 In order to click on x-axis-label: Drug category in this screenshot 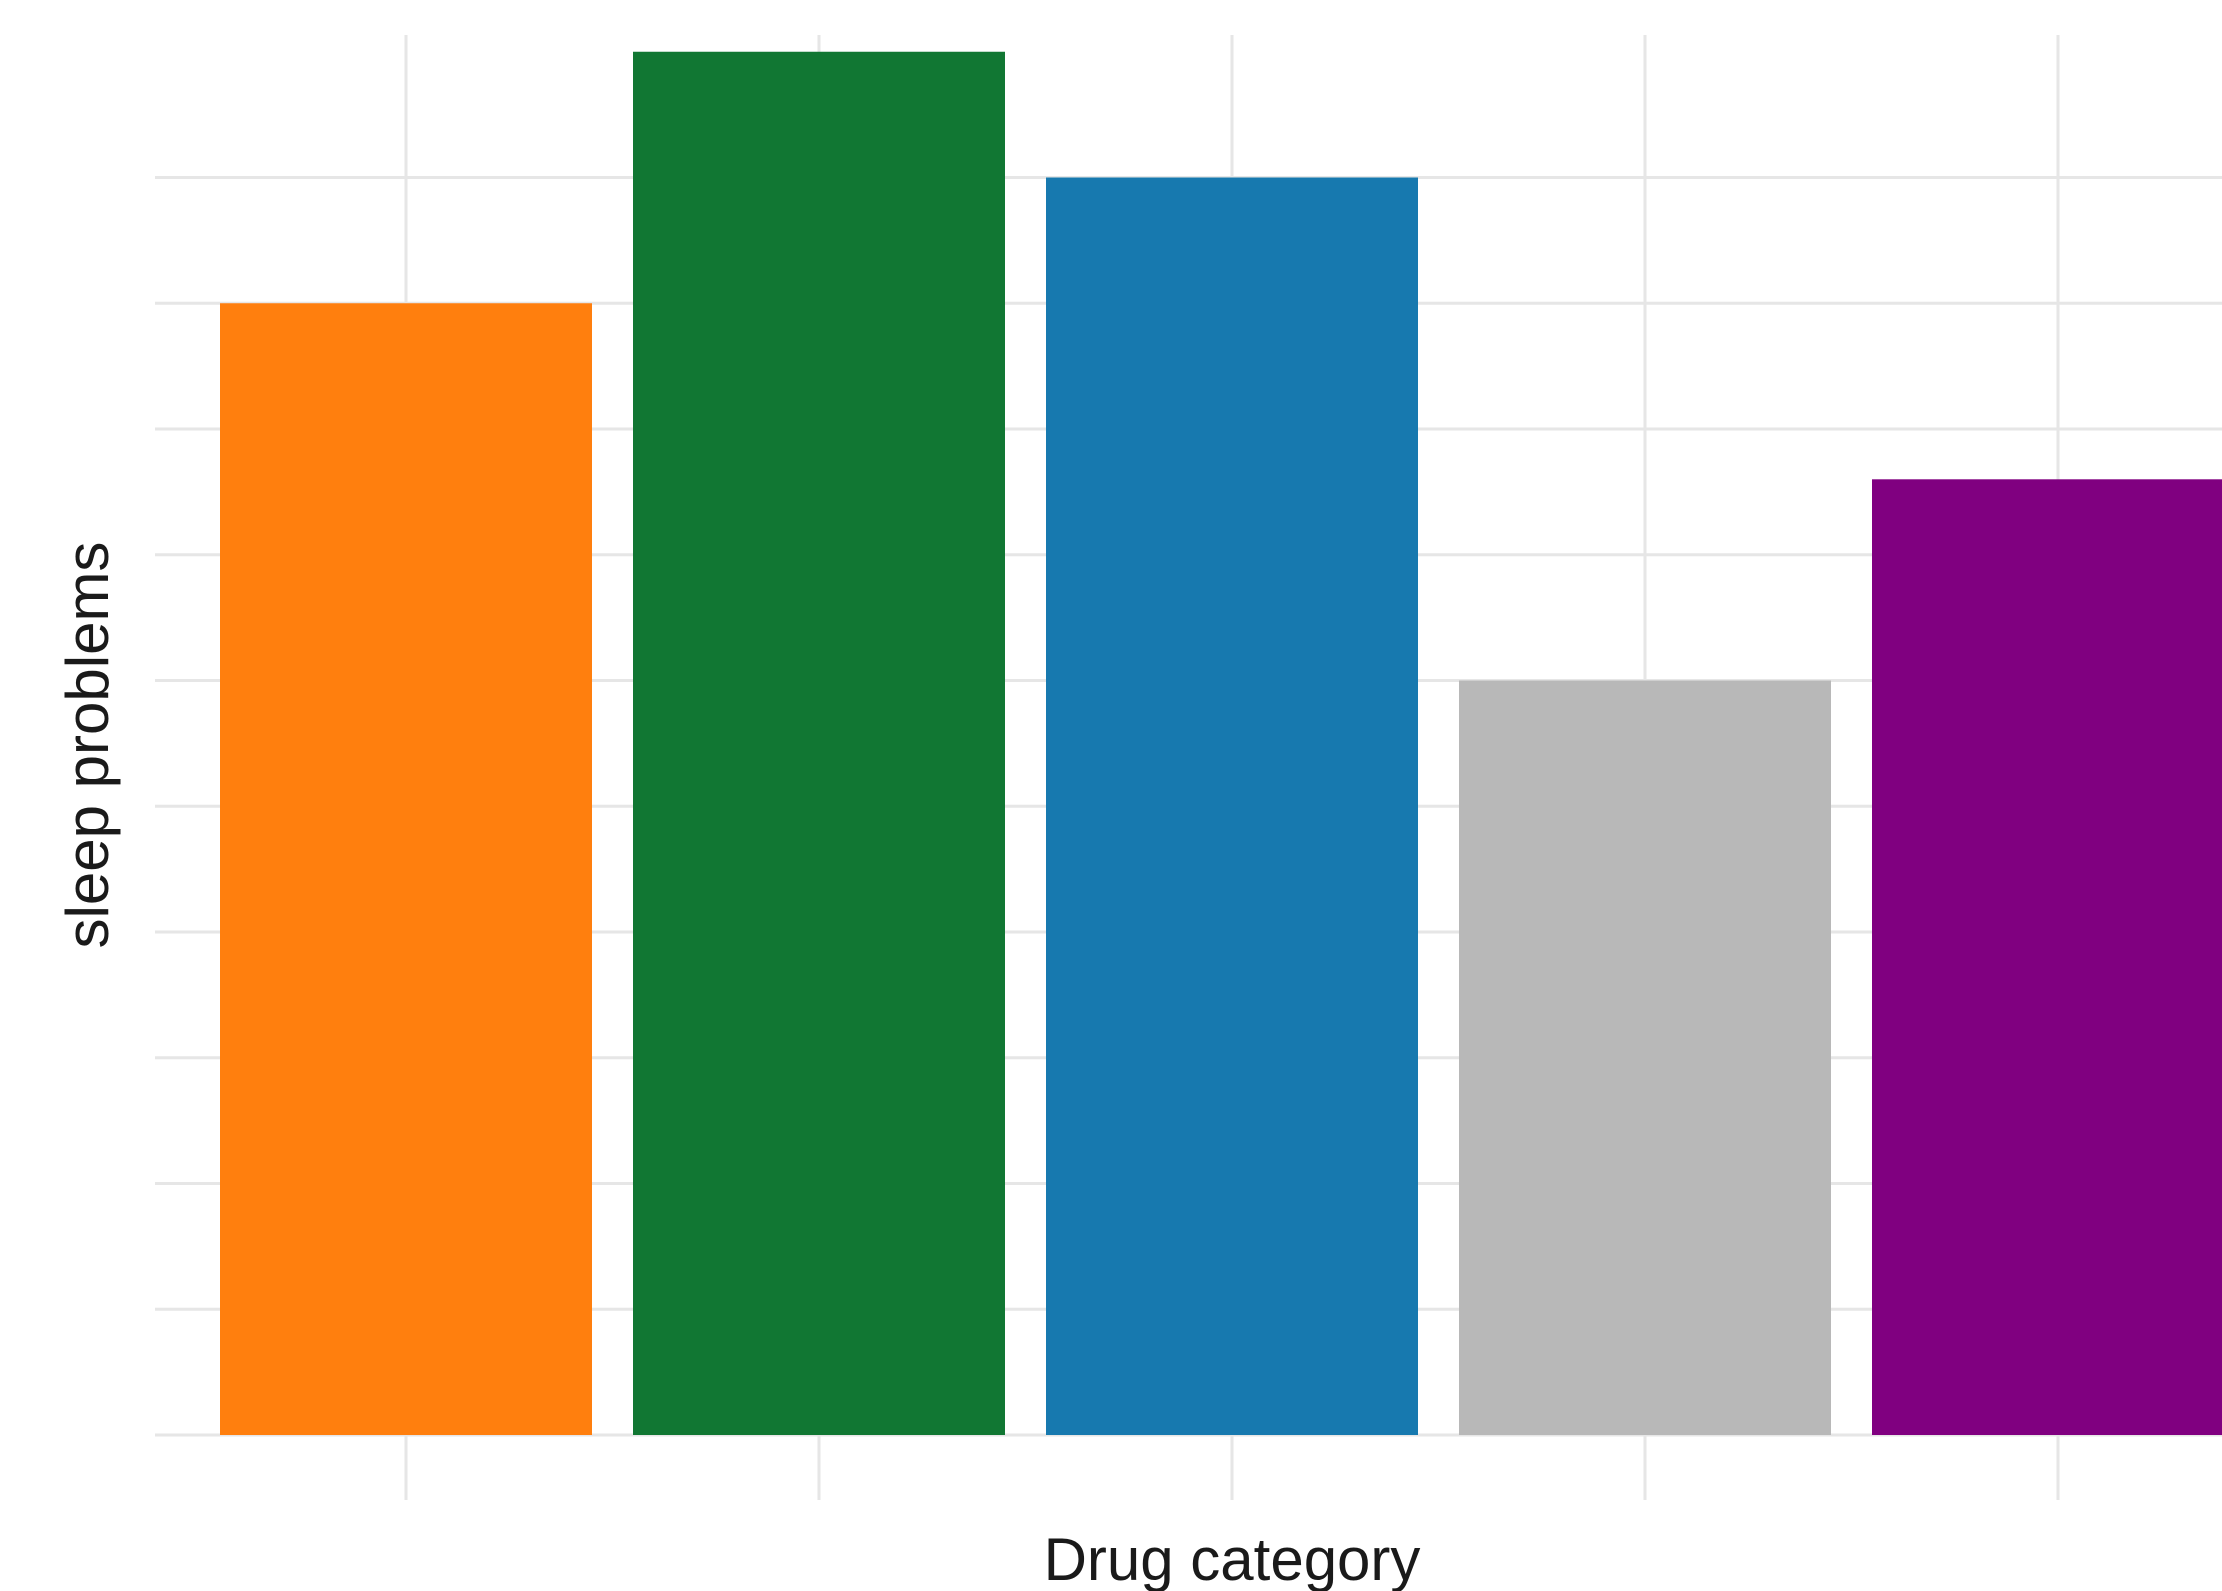, I will do `click(1232, 1558)`.